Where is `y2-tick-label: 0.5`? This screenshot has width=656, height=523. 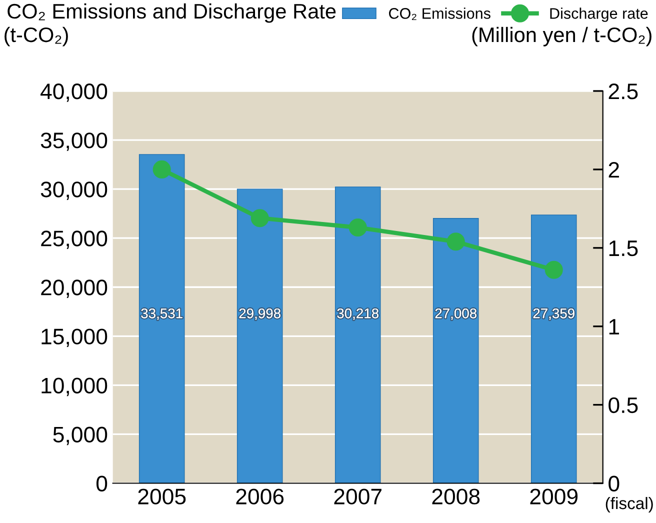
y2-tick-label: 0.5 is located at coordinates (623, 405).